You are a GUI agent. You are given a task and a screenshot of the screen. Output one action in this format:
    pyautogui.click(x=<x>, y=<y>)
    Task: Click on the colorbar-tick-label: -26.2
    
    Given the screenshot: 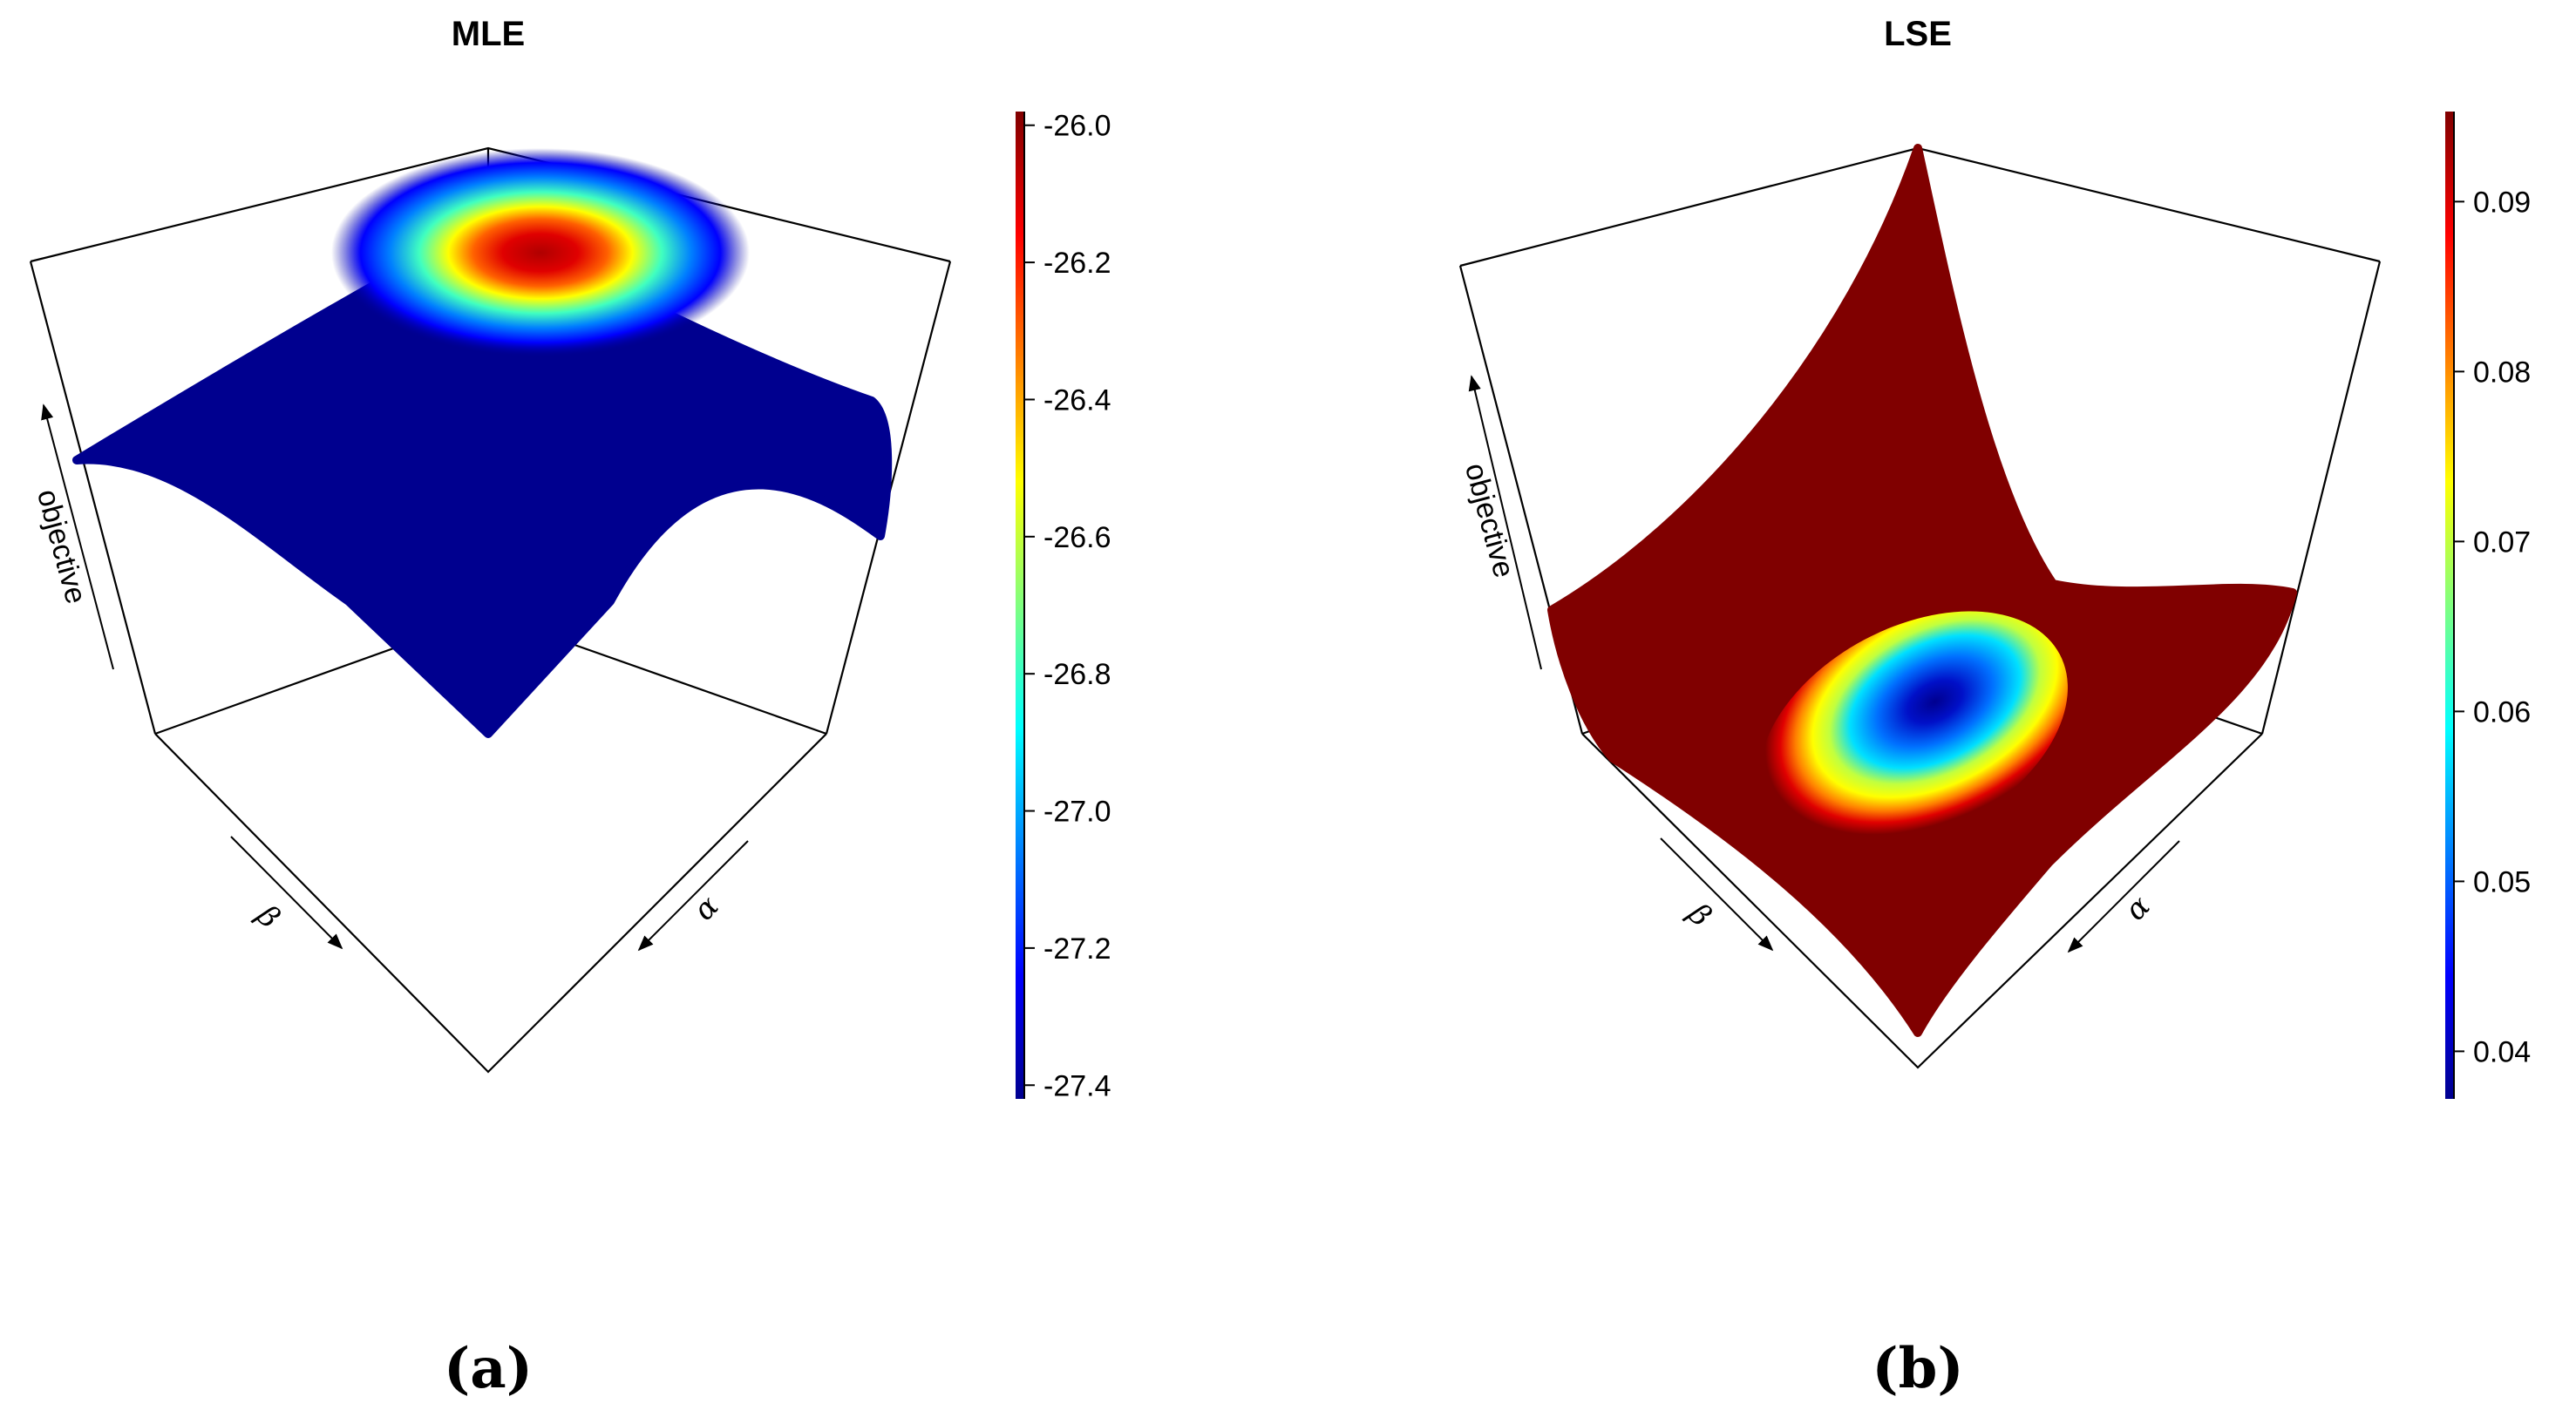 What is the action you would take?
    pyautogui.click(x=1077, y=263)
    